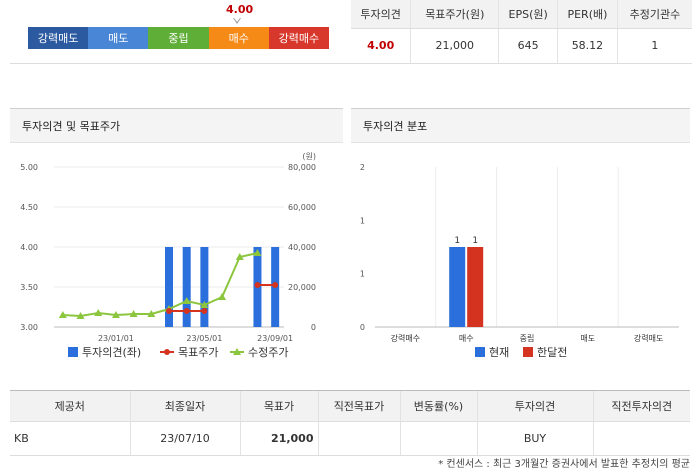  I want to click on summary-target-price: 21,000, so click(454, 46).